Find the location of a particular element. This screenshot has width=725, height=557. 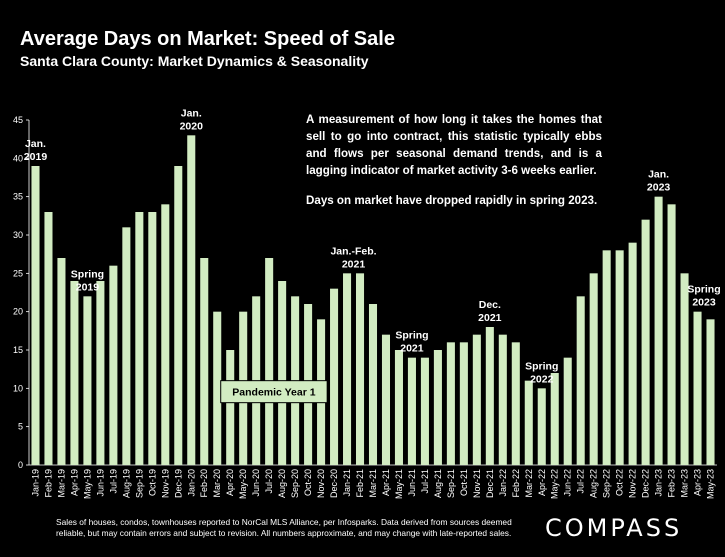

x-tick-label: Mar-20 is located at coordinates (217, 483).